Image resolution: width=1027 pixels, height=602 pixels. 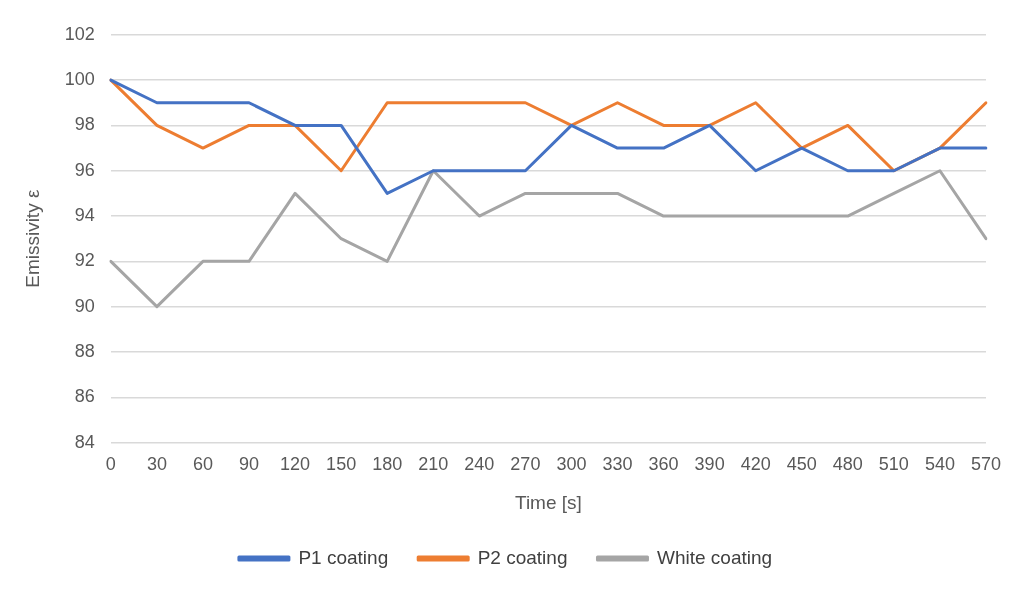 What do you see at coordinates (548, 502) in the screenshot?
I see `x-axis-title: Time [s]` at bounding box center [548, 502].